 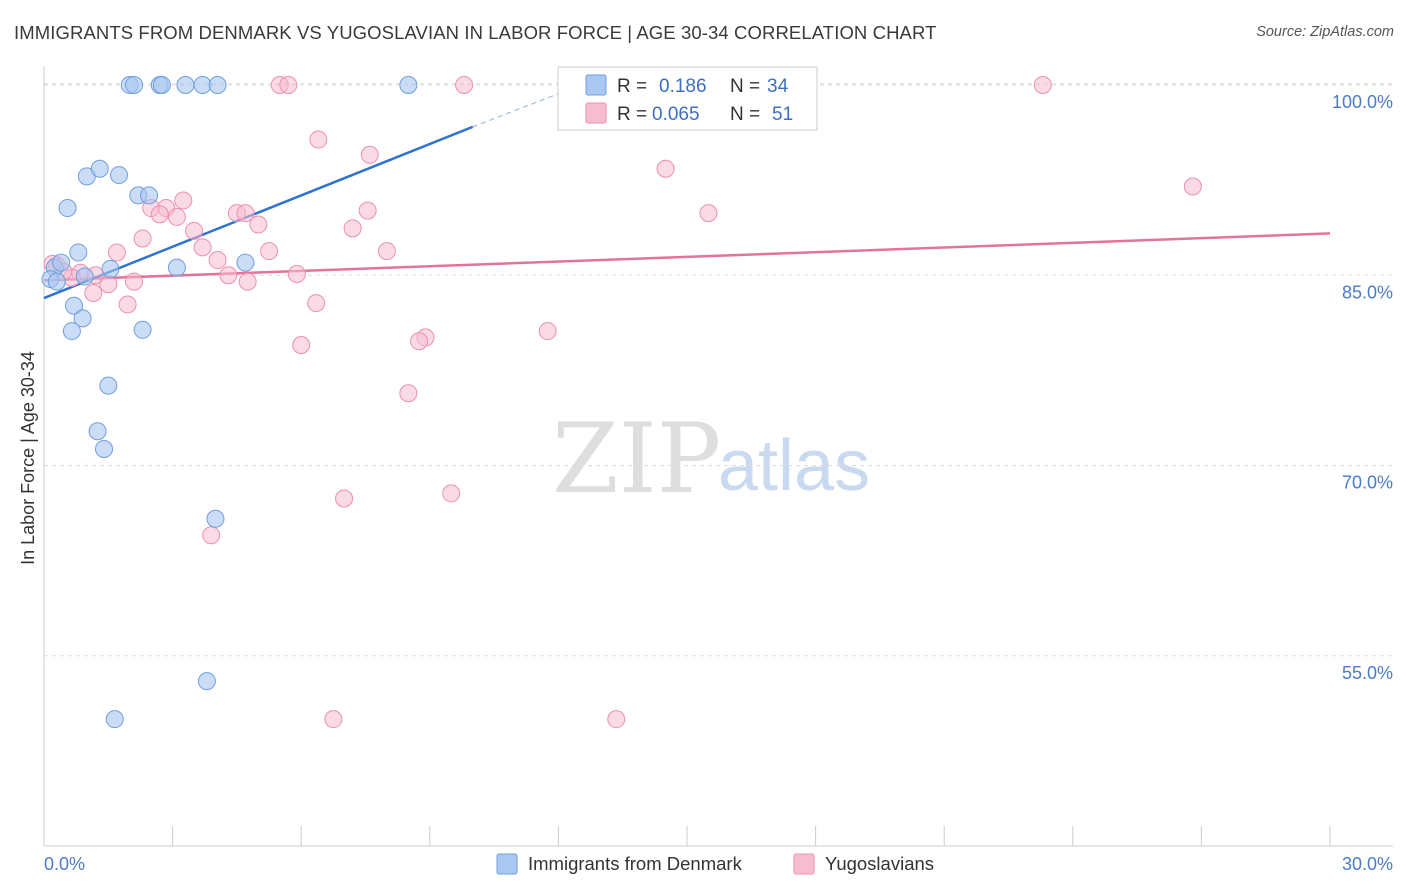 What do you see at coordinates (507, 864) in the screenshot?
I see `bottom-legend-swatch-denmark` at bounding box center [507, 864].